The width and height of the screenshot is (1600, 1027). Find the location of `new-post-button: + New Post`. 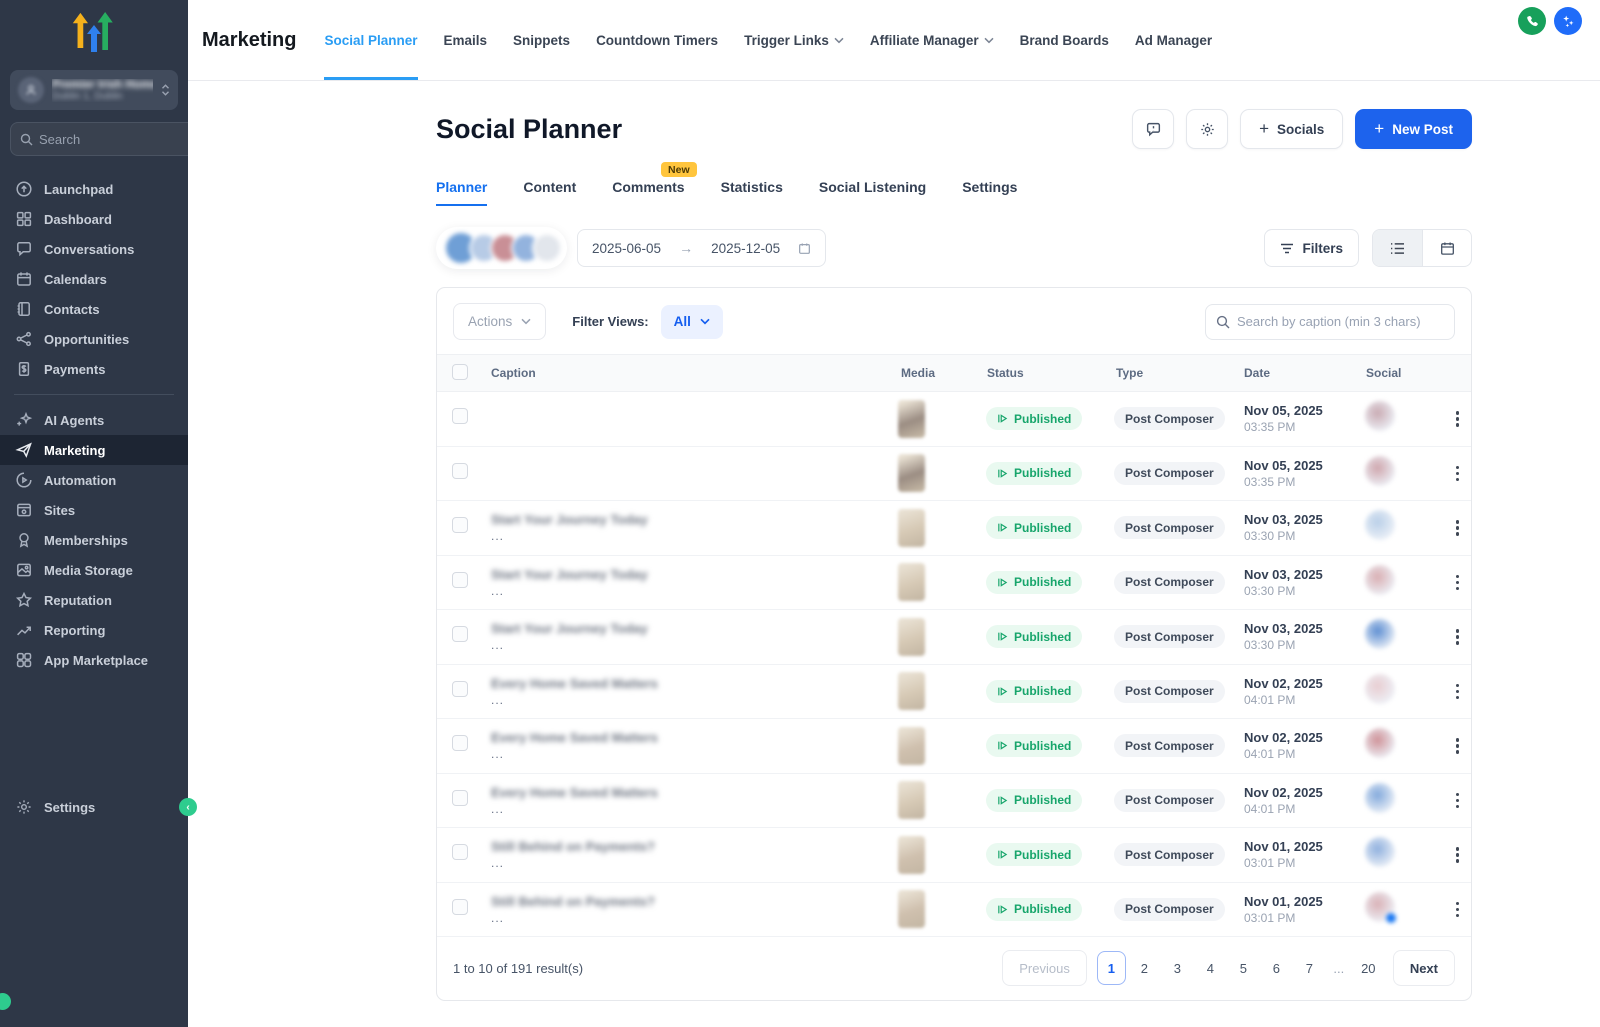

new-post-button: + New Post is located at coordinates (1413, 129).